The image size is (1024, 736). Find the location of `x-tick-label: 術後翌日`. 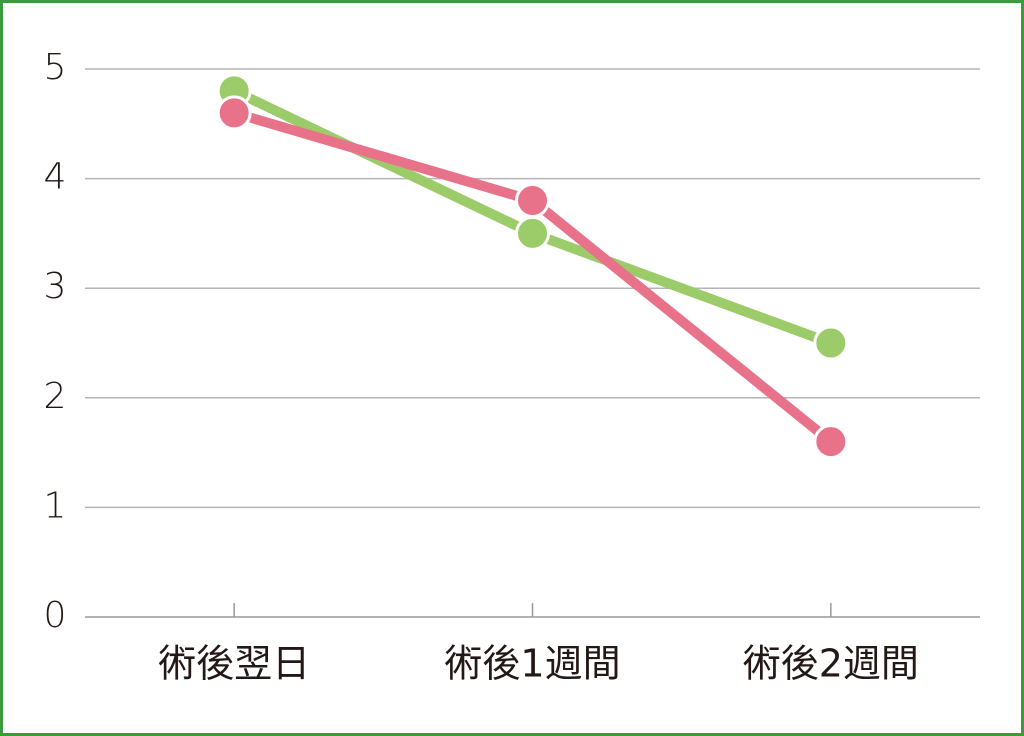

x-tick-label: 術後翌日 is located at coordinates (234, 664).